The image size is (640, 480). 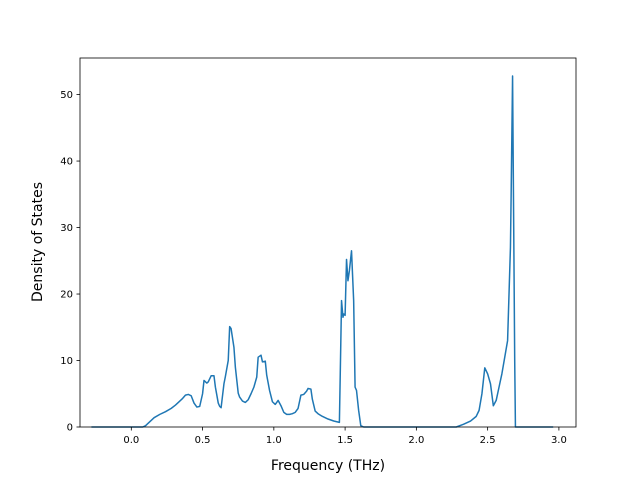 What do you see at coordinates (559, 440) in the screenshot?
I see `x-tick-label: 3.0` at bounding box center [559, 440].